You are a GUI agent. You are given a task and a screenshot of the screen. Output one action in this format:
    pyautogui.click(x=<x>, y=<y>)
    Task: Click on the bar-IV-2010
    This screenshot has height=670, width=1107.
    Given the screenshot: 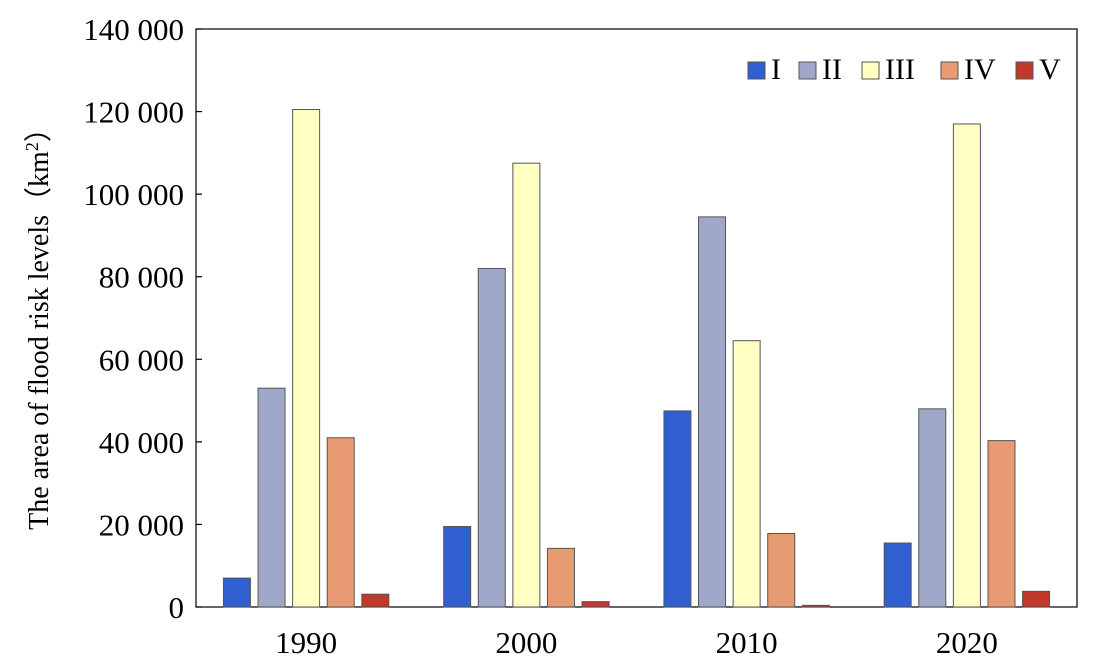 What is the action you would take?
    pyautogui.click(x=781, y=570)
    